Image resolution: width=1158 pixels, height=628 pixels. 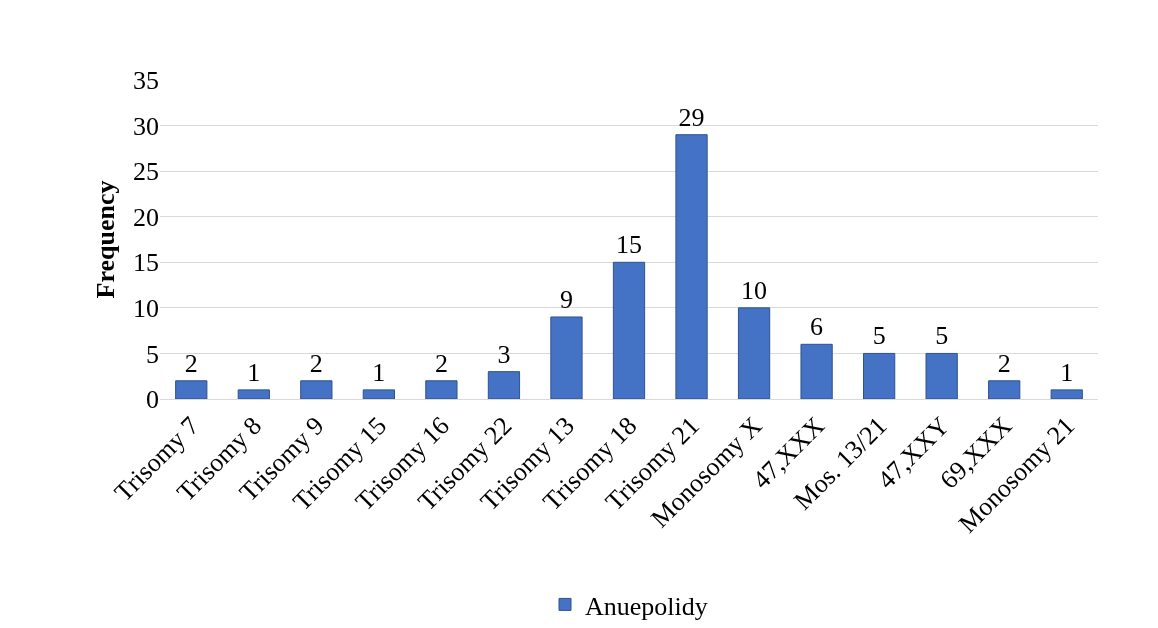 I want to click on y-tick-label: 0, so click(x=152, y=400).